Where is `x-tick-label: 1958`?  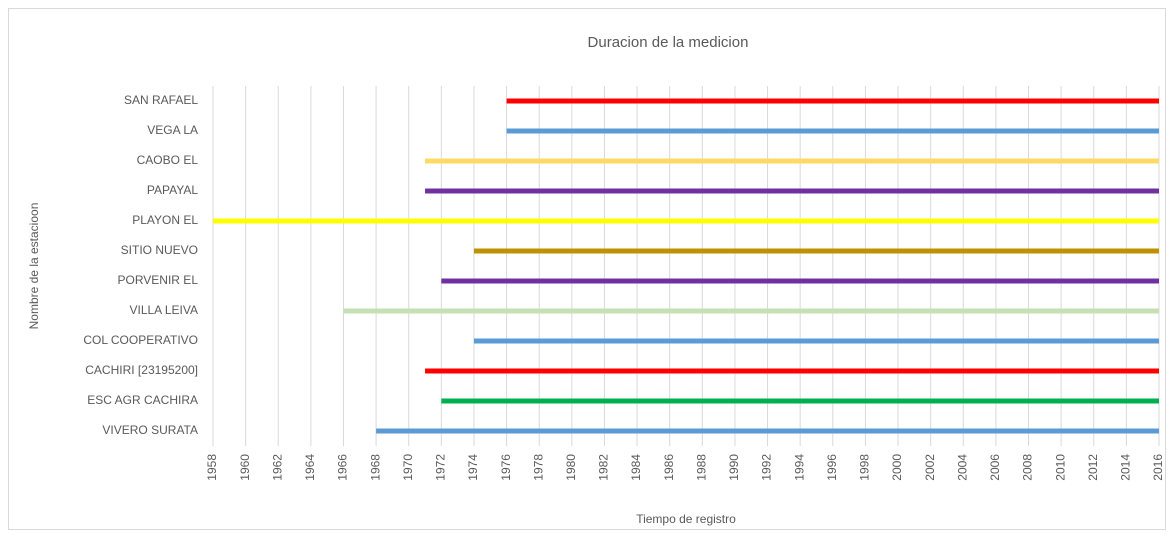
x-tick-label: 1958 is located at coordinates (212, 467).